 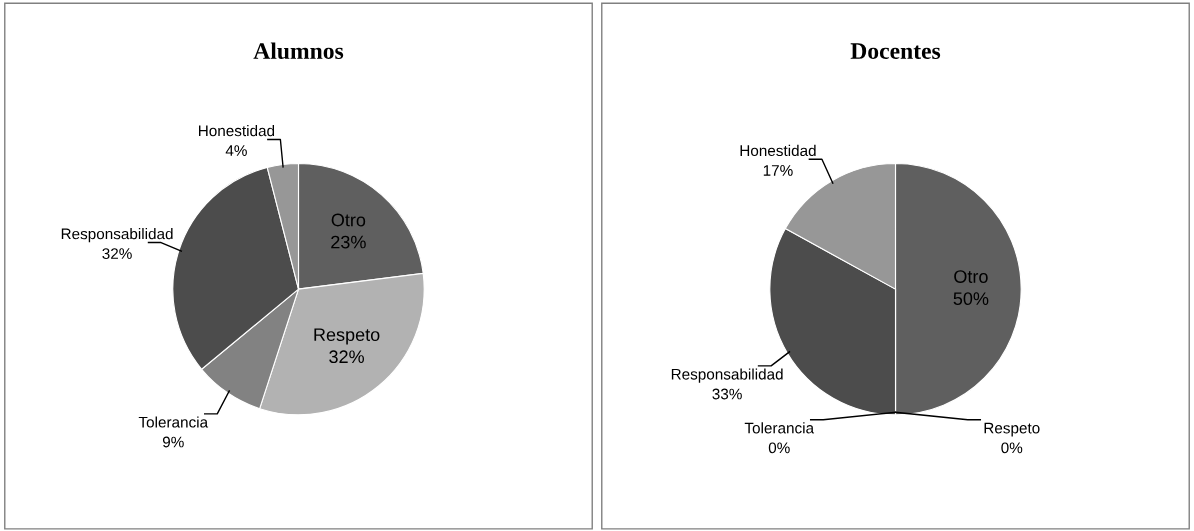 What do you see at coordinates (895, 51) in the screenshot?
I see `chart-title: Docentes` at bounding box center [895, 51].